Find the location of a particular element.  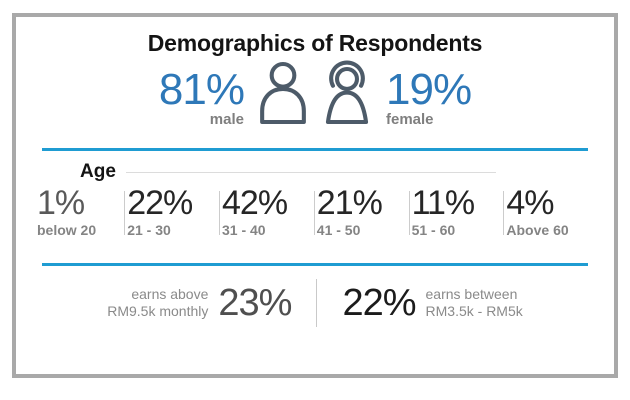

age-range-label: Above 60 is located at coordinates (537, 229).